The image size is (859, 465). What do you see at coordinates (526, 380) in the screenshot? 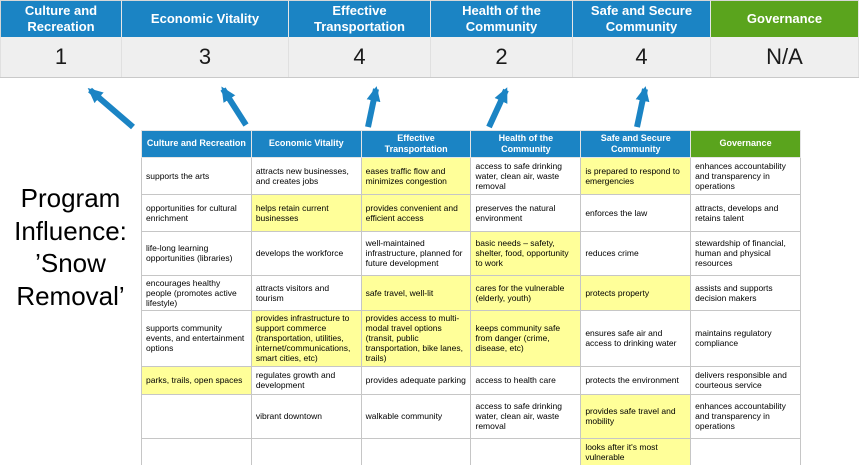
I see `matrix-cell: access to health care` at bounding box center [526, 380].